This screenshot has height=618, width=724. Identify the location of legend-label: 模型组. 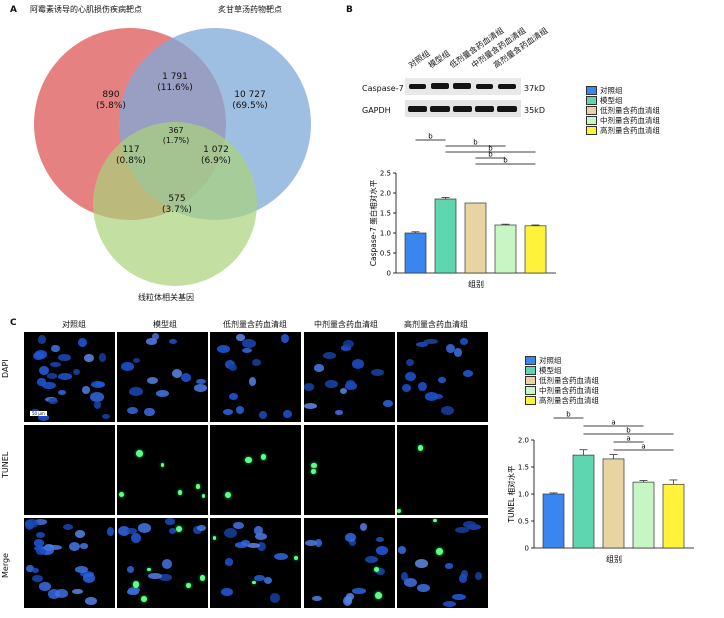
(611, 100).